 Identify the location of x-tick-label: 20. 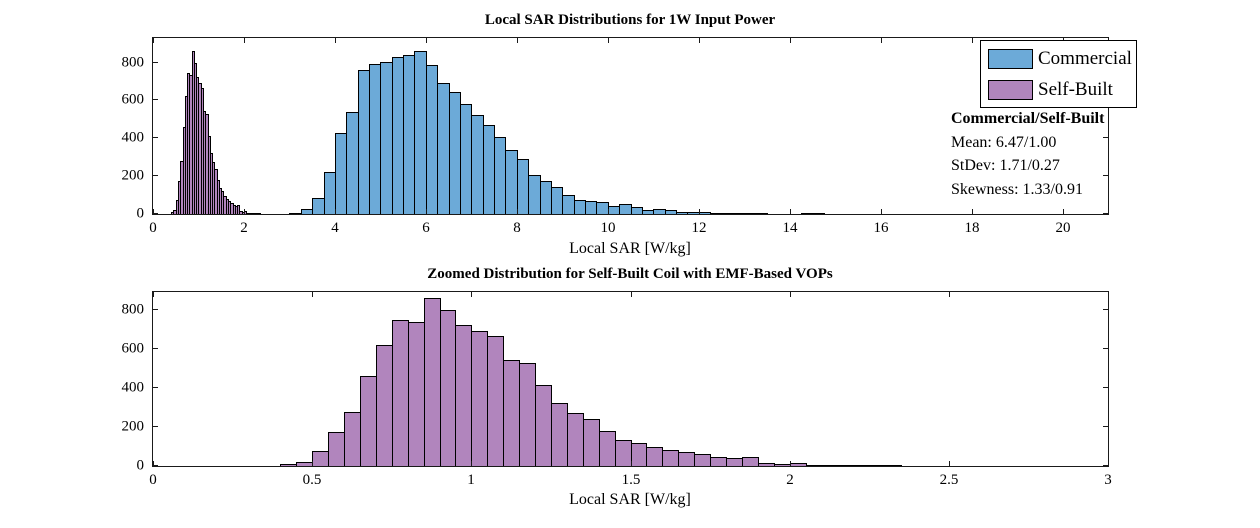
(1063, 228).